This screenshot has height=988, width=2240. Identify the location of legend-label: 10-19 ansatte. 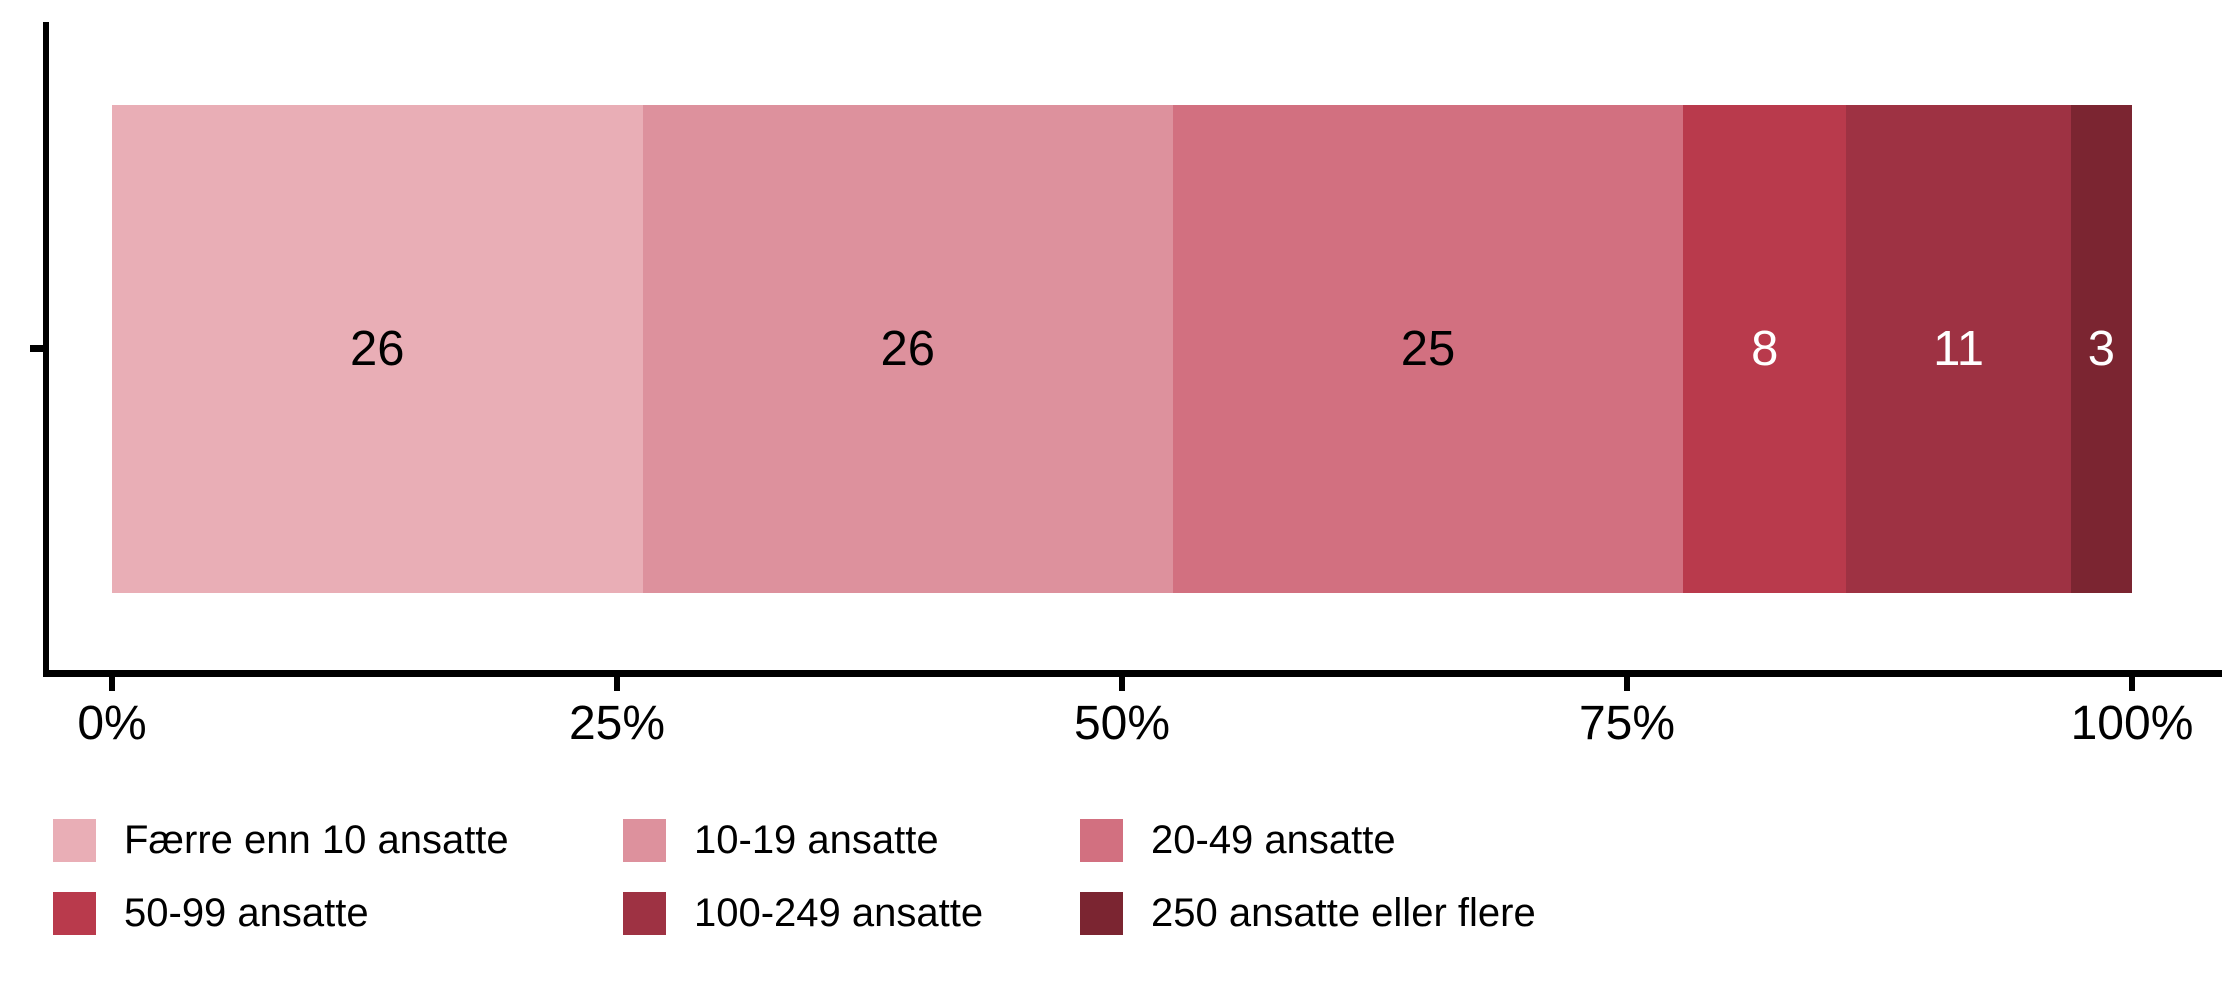
(816, 840).